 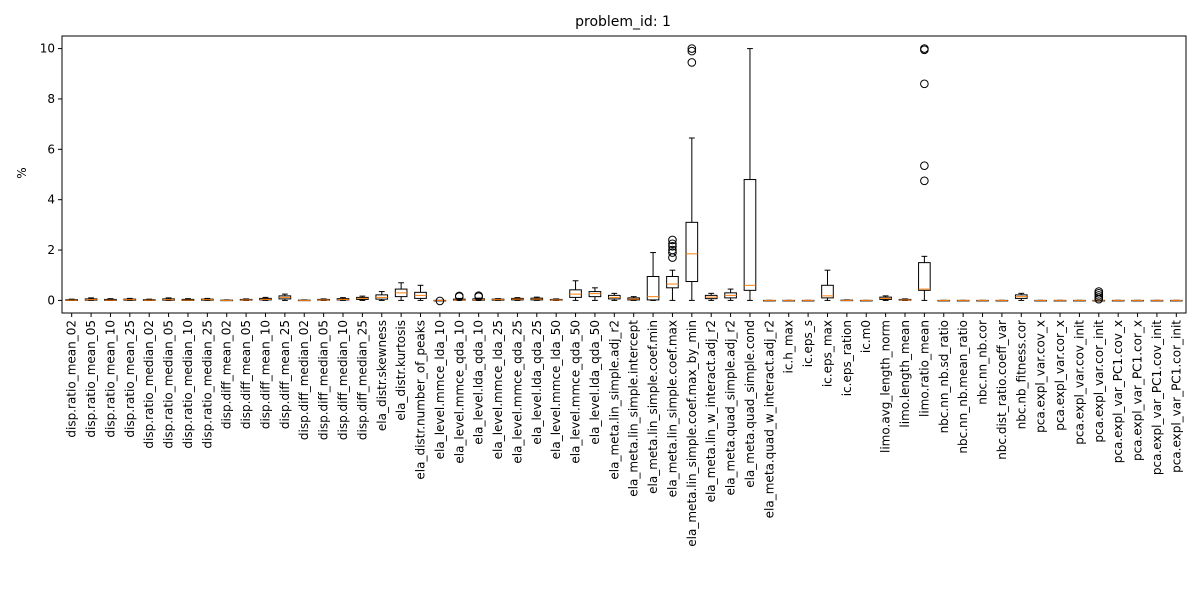 I want to click on y-axis-label: %, so click(x=22, y=172).